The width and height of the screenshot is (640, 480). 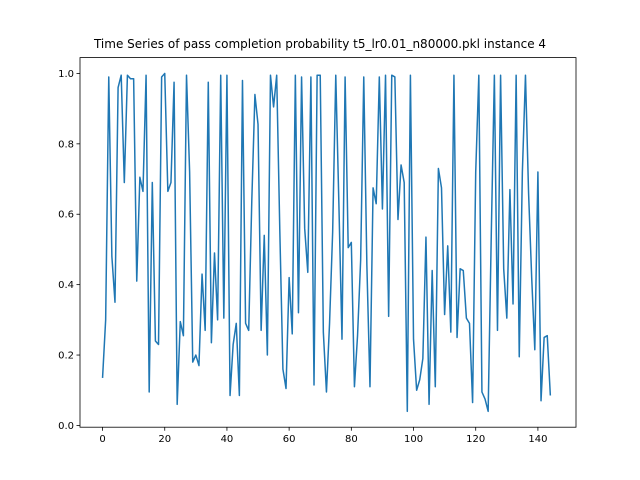 What do you see at coordinates (351, 439) in the screenshot?
I see `x-tick-label: 80` at bounding box center [351, 439].